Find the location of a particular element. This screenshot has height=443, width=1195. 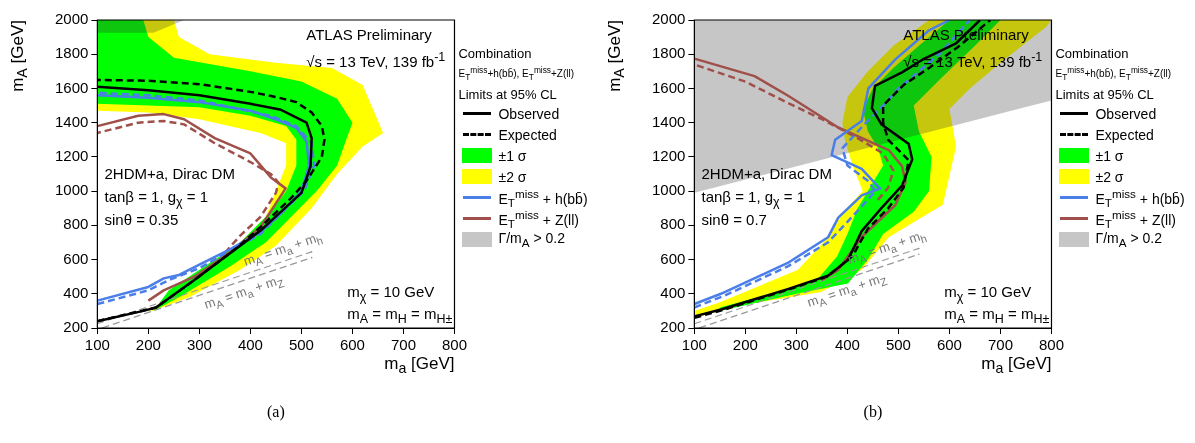

annotation: sinθ = 0.7 is located at coordinates (734, 219).